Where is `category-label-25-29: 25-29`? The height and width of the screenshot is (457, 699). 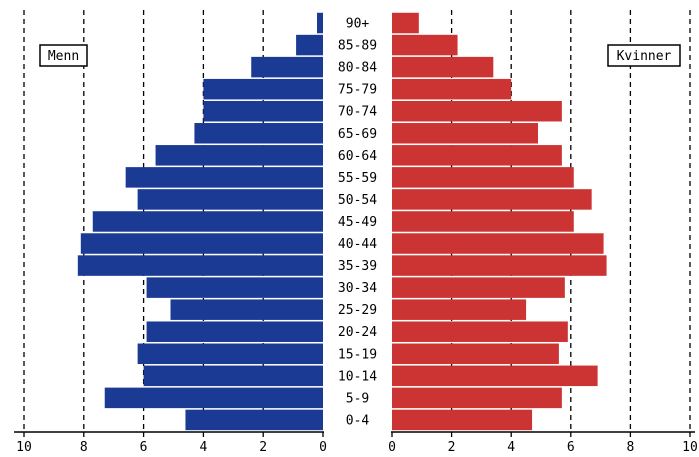
category-label-25-29: 25-29 is located at coordinates (357, 310).